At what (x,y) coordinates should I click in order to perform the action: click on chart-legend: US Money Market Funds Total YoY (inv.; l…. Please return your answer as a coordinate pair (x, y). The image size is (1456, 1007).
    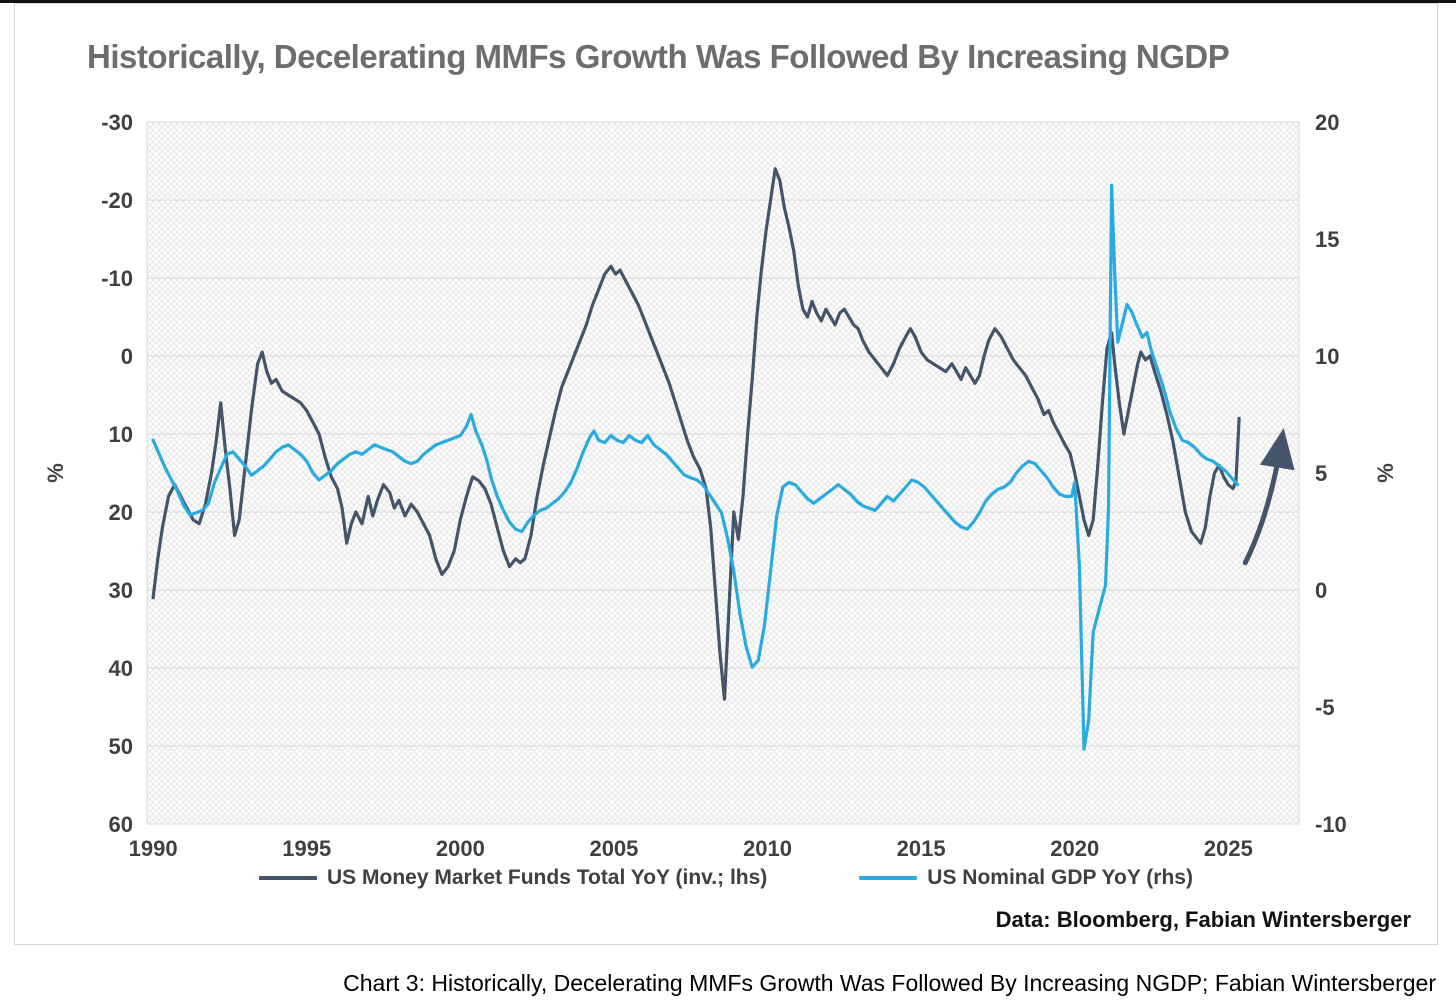
    Looking at the image, I should click on (726, 878).